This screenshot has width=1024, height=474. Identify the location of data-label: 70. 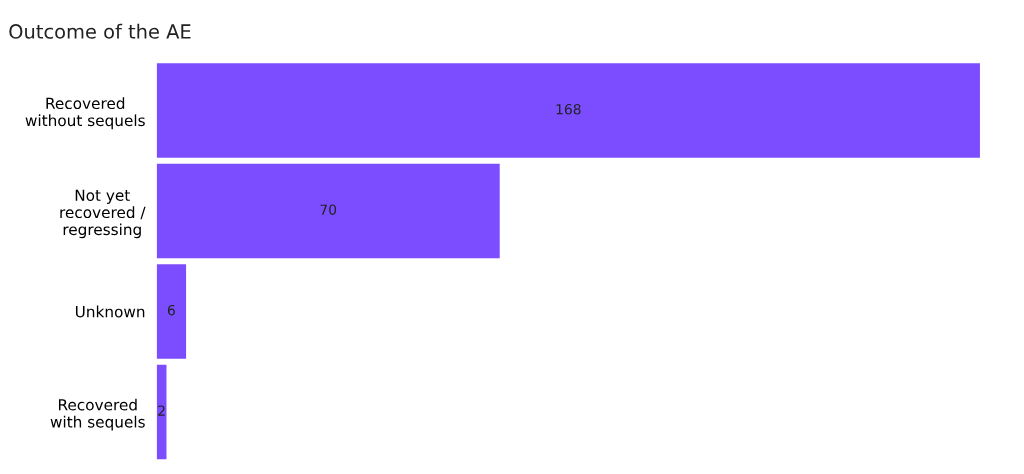
(328, 209).